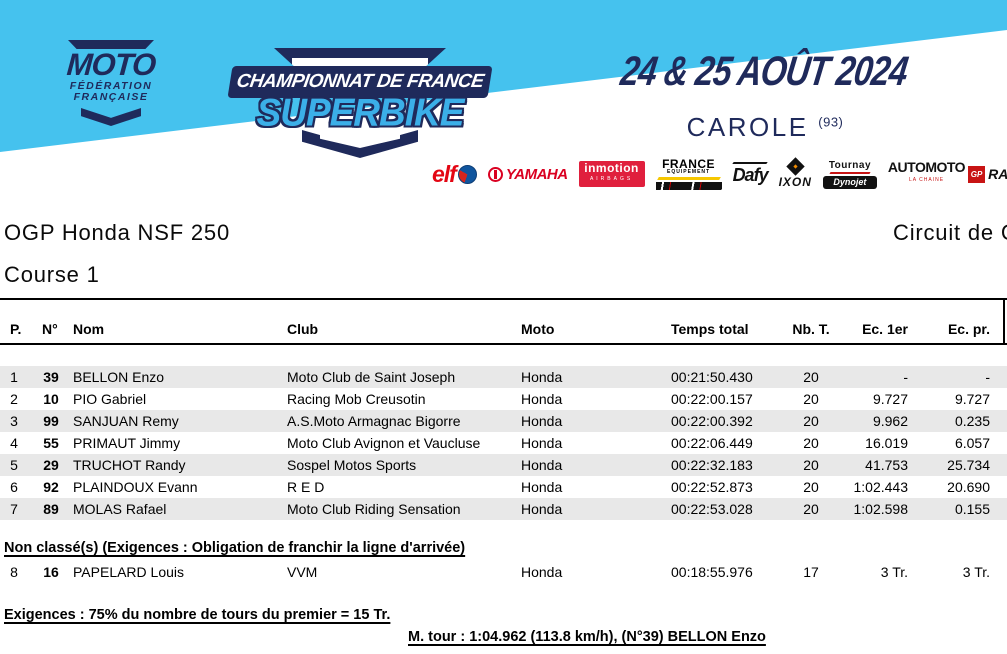  Describe the element at coordinates (688, 174) in the screenshot. I see `france-equipement-logo: FRANCE EQUIPEMENT` at that location.